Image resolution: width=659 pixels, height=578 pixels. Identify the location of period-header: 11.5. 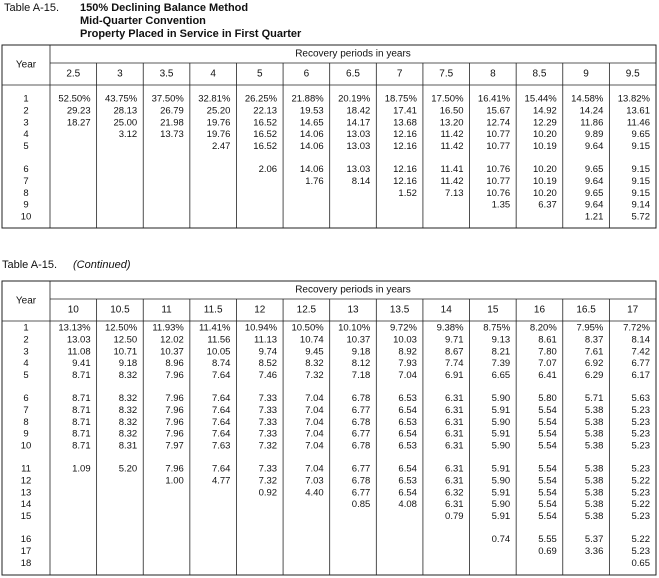
(213, 310).